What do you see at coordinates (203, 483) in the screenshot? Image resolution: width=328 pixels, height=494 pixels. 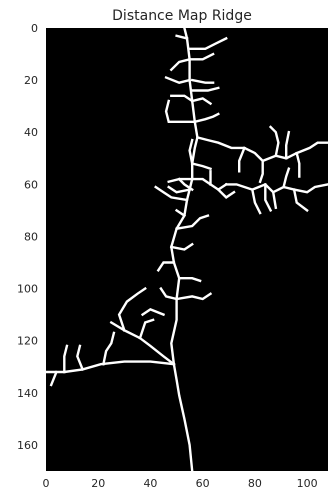 I see `x-tick-label: 60` at bounding box center [203, 483].